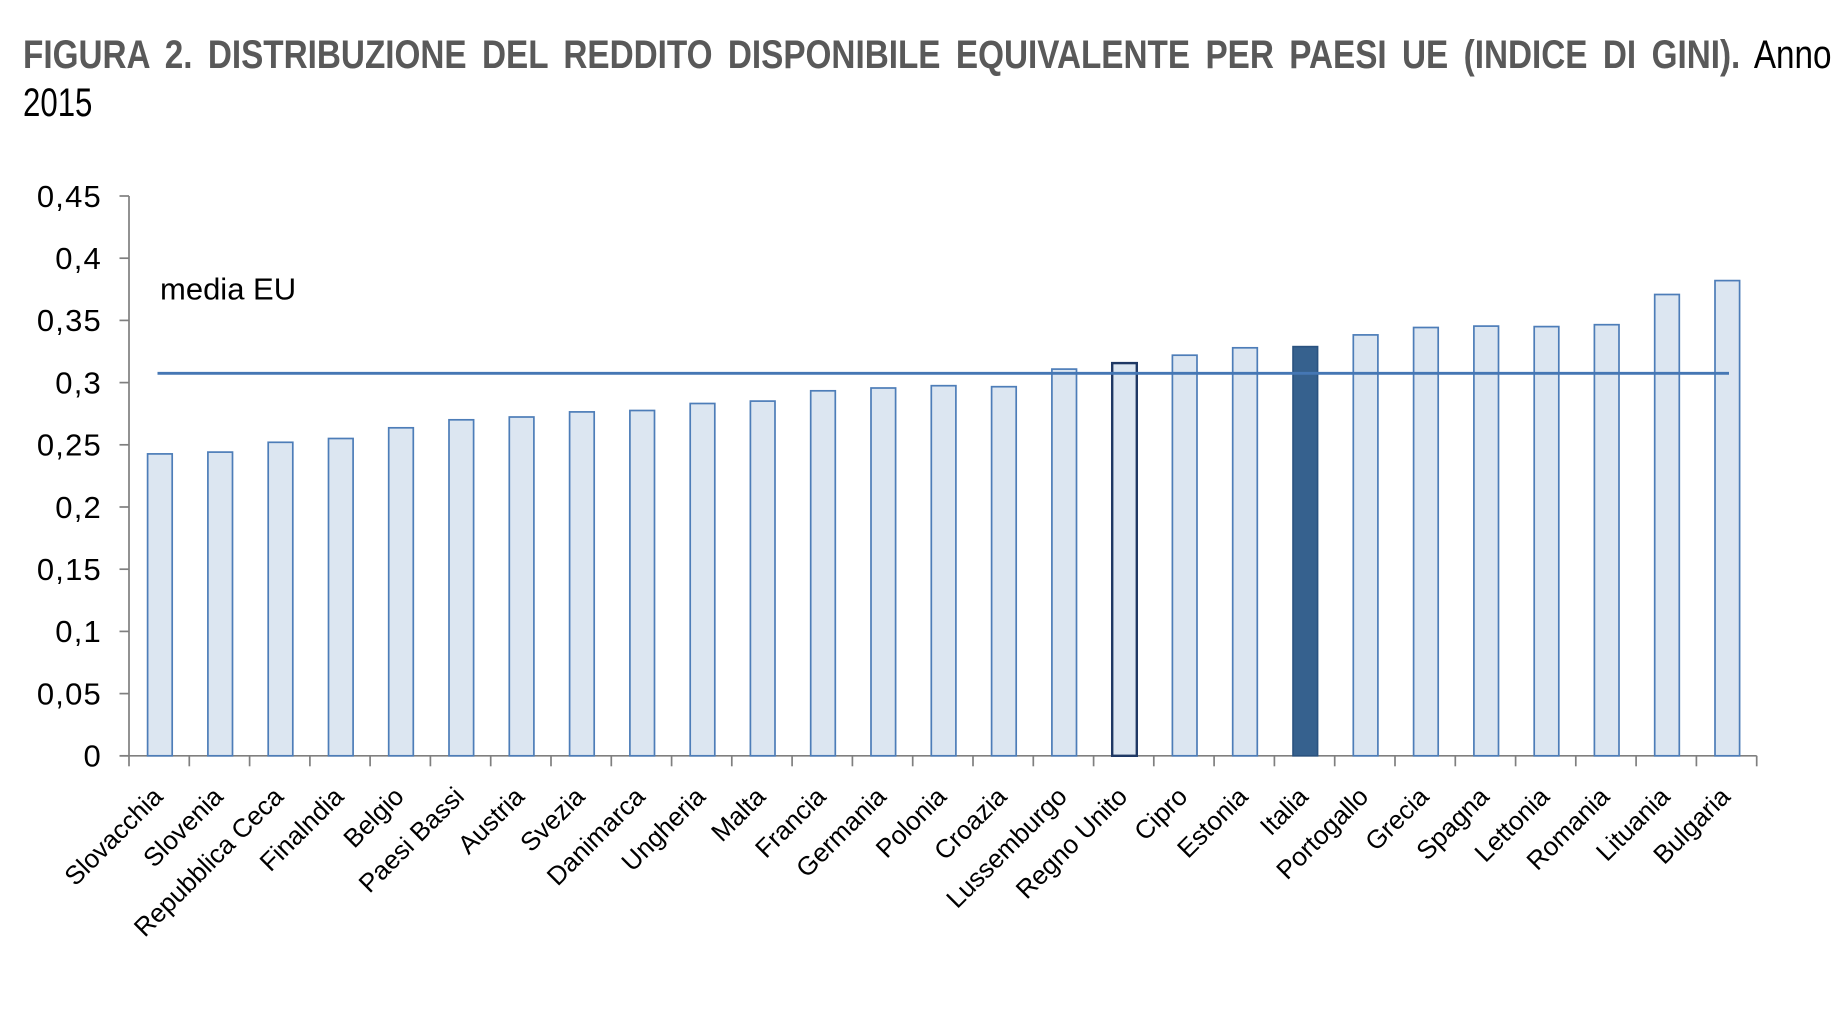 Image resolution: width=1842 pixels, height=1011 pixels. Describe the element at coordinates (69, 569) in the screenshot. I see `svg-text: 0,15` at that location.